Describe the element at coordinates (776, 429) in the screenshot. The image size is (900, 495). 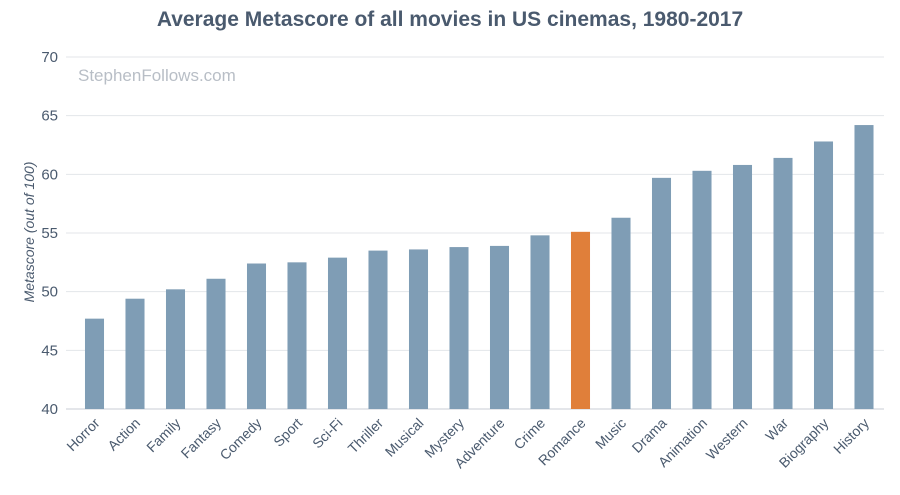
I see `x-tick-label: War` at that location.